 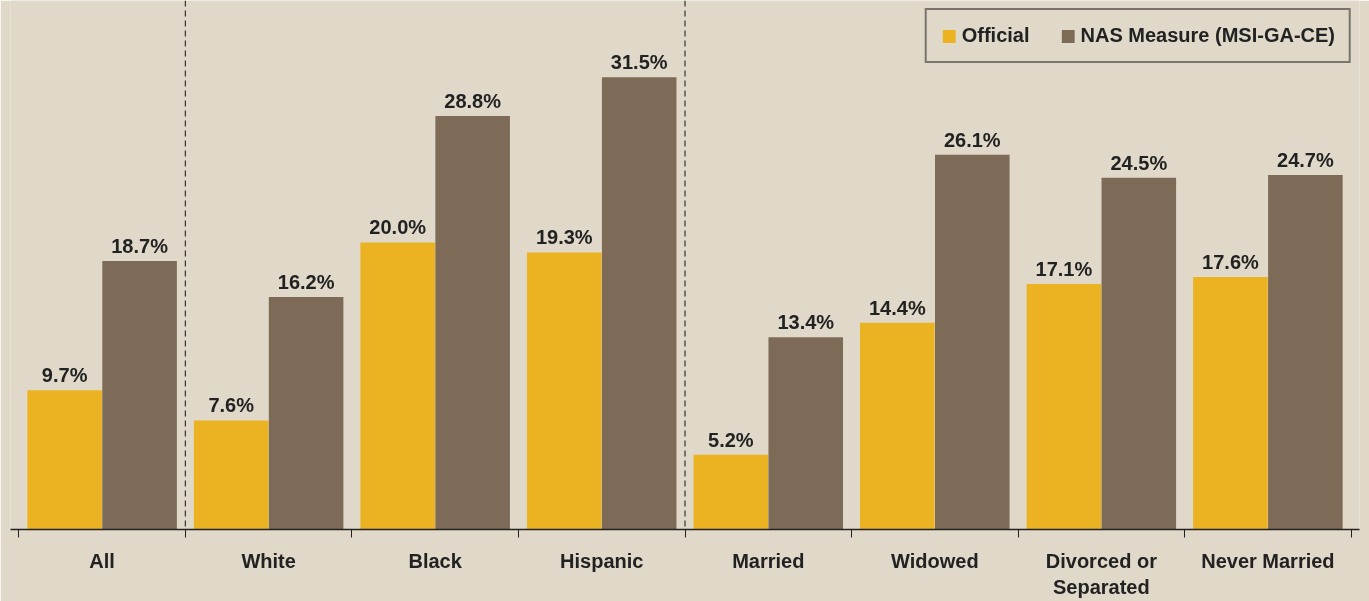 I want to click on data-label: 7.6%, so click(x=231, y=405).